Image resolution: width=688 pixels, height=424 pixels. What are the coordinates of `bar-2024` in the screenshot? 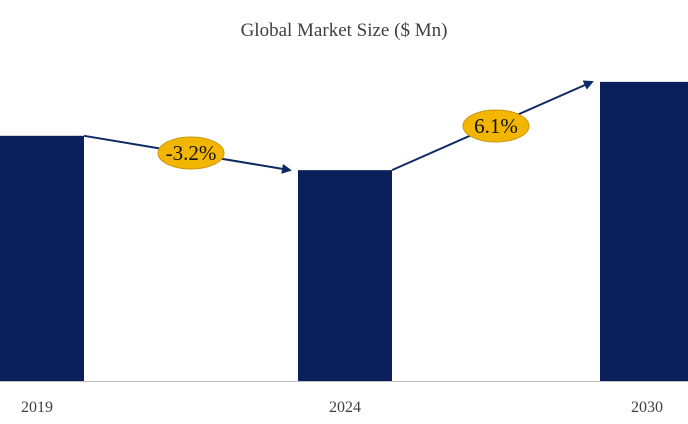 It's located at (345, 275).